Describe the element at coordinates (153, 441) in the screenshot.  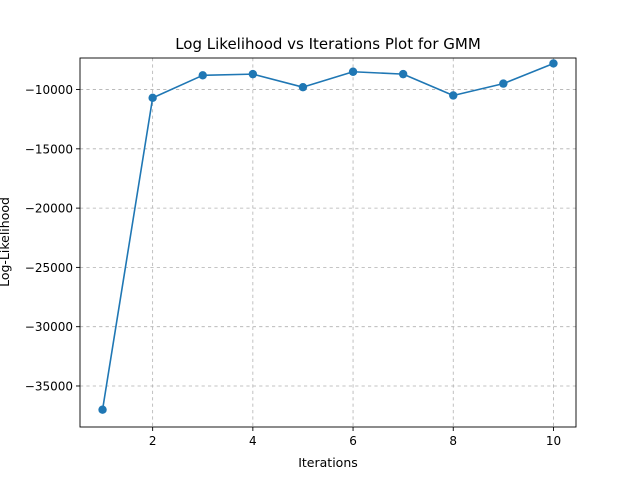
I see `x-tick-label: 2` at that location.